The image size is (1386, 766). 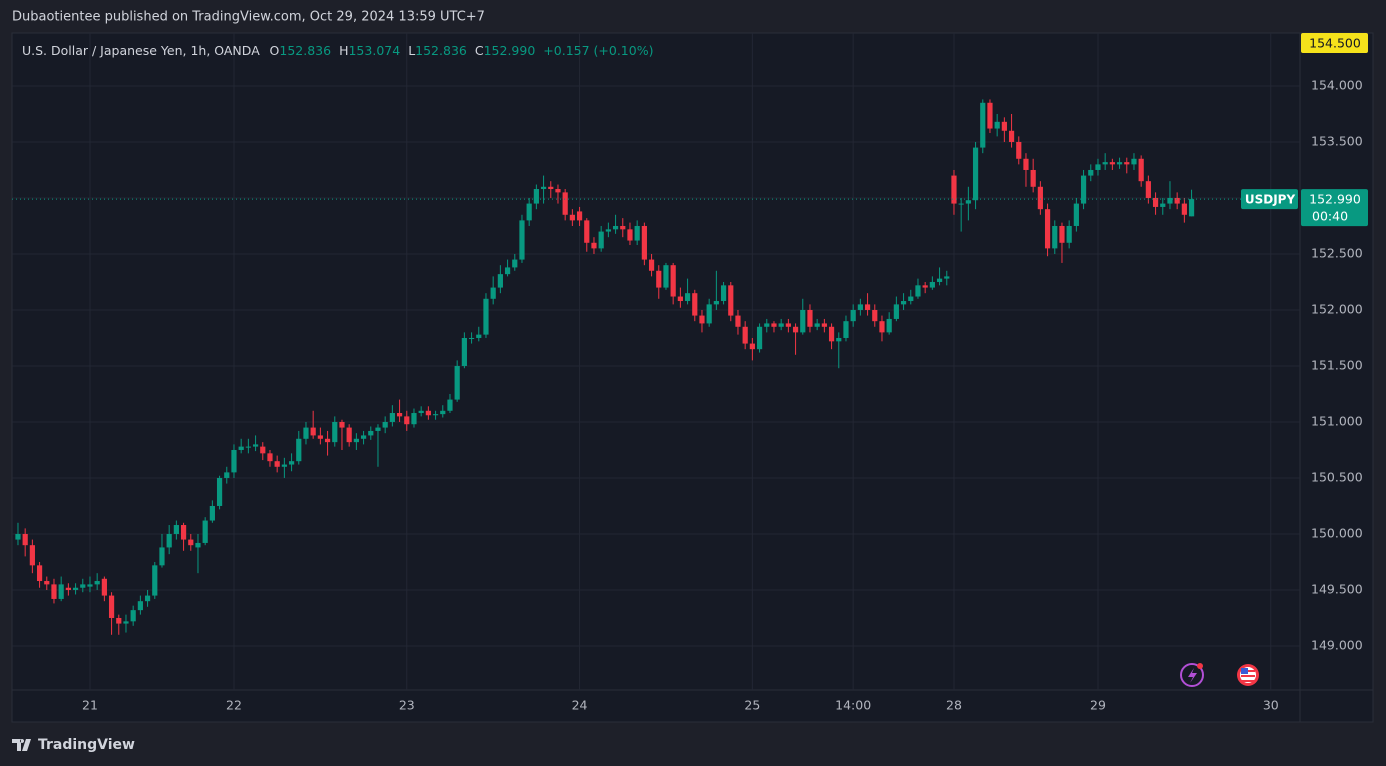 I want to click on x-tick-label: 24, so click(x=580, y=705).